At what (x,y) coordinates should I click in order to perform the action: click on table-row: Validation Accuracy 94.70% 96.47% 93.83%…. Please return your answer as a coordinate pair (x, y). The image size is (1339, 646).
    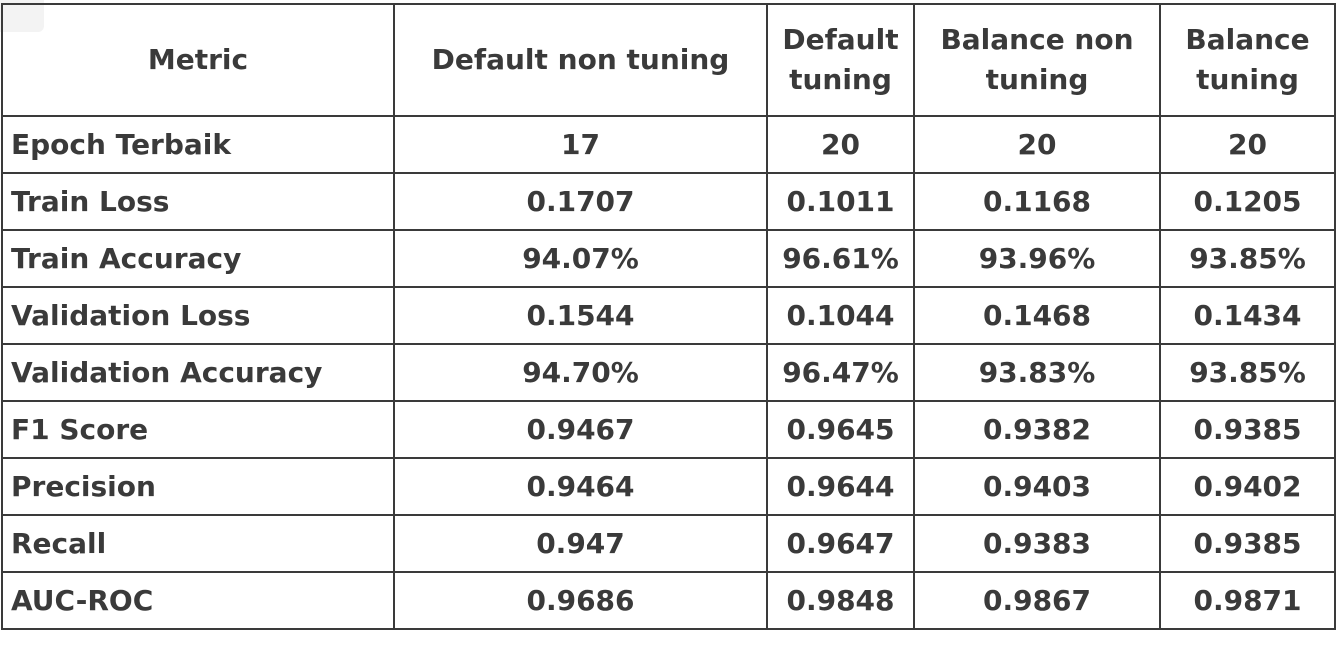
    Looking at the image, I should click on (668, 372).